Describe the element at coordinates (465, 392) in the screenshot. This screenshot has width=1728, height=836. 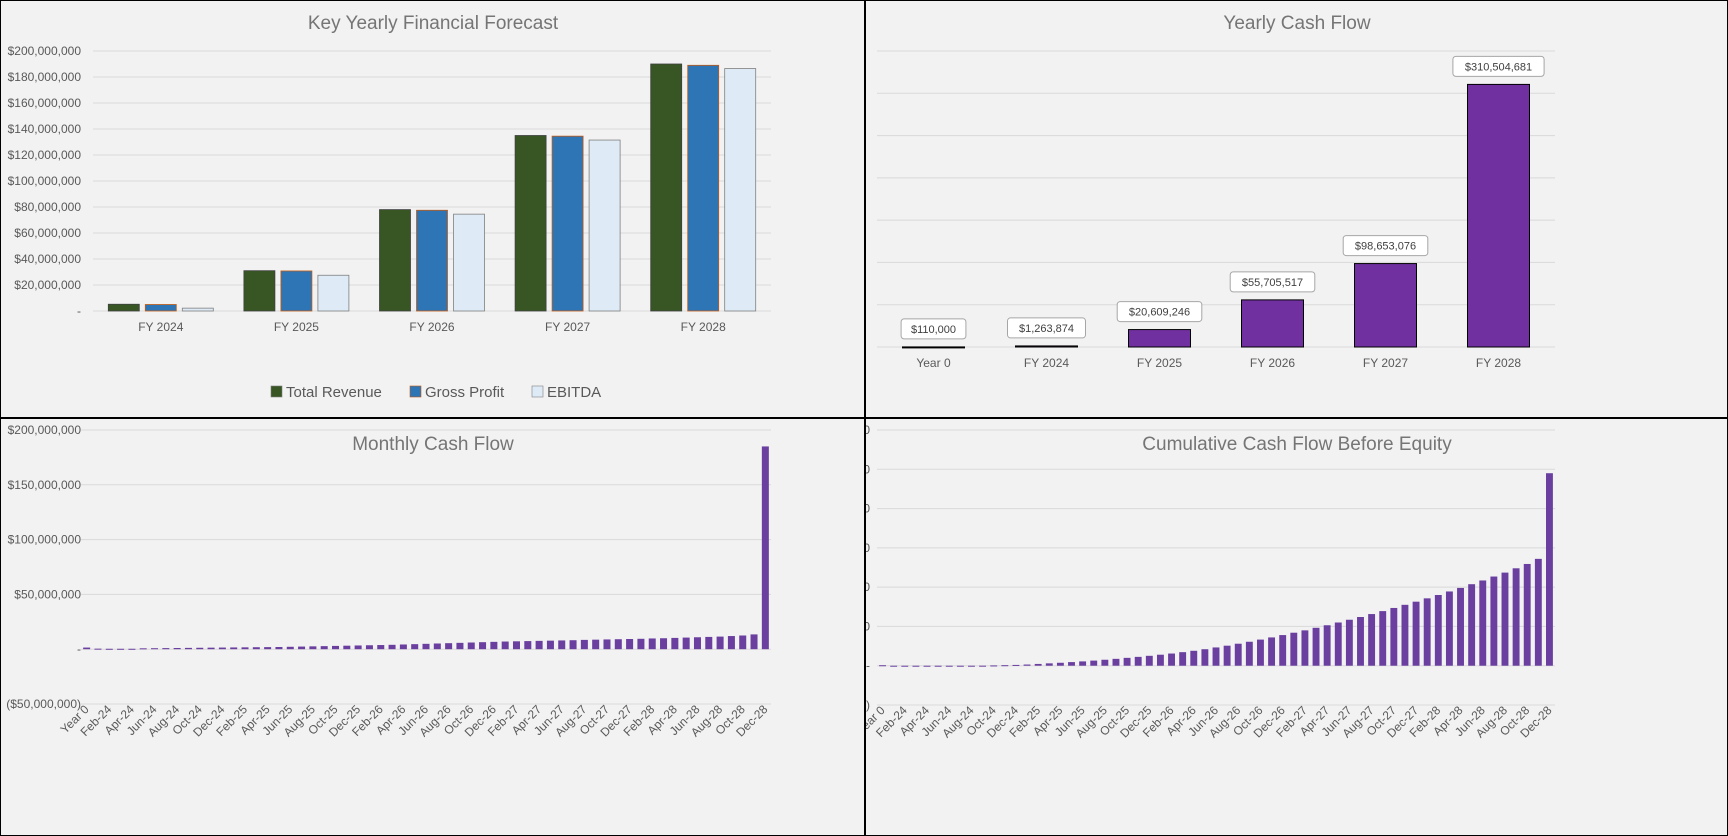
I see `legend-label-gross-profit: Gross Profit` at that location.